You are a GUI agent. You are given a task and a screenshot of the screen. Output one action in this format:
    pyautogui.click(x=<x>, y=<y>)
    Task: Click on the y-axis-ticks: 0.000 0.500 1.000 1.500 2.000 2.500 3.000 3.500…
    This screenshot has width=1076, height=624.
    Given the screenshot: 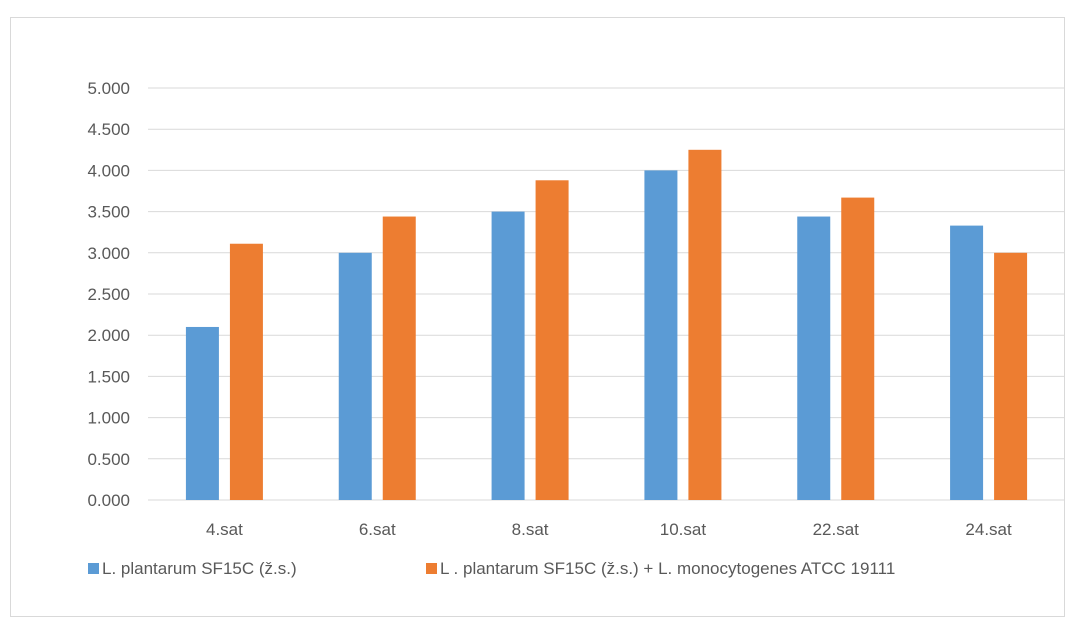 What is the action you would take?
    pyautogui.click(x=108, y=294)
    